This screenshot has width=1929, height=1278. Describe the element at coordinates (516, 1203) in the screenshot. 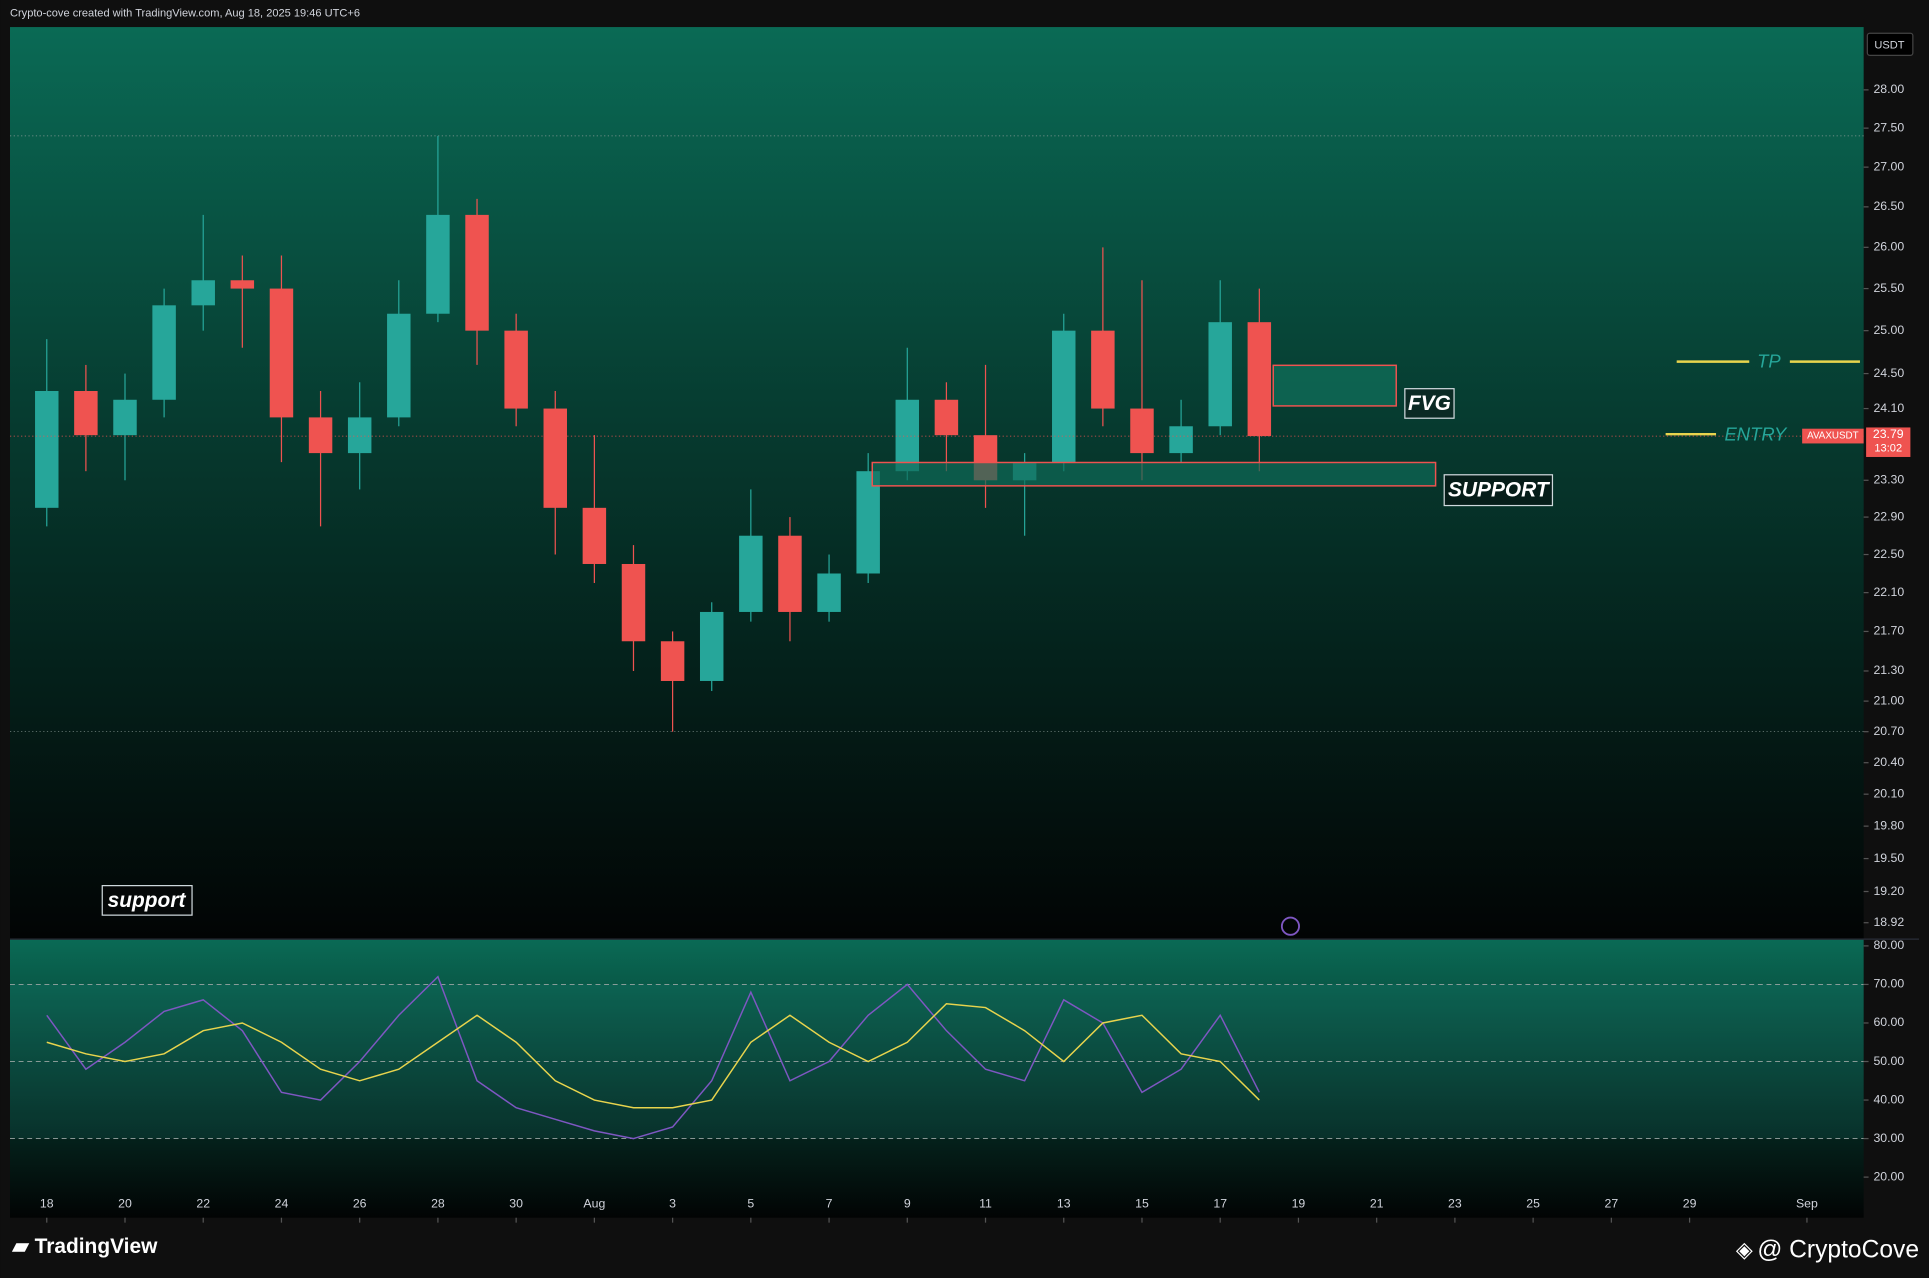

I see `x-tick-label: 30` at that location.